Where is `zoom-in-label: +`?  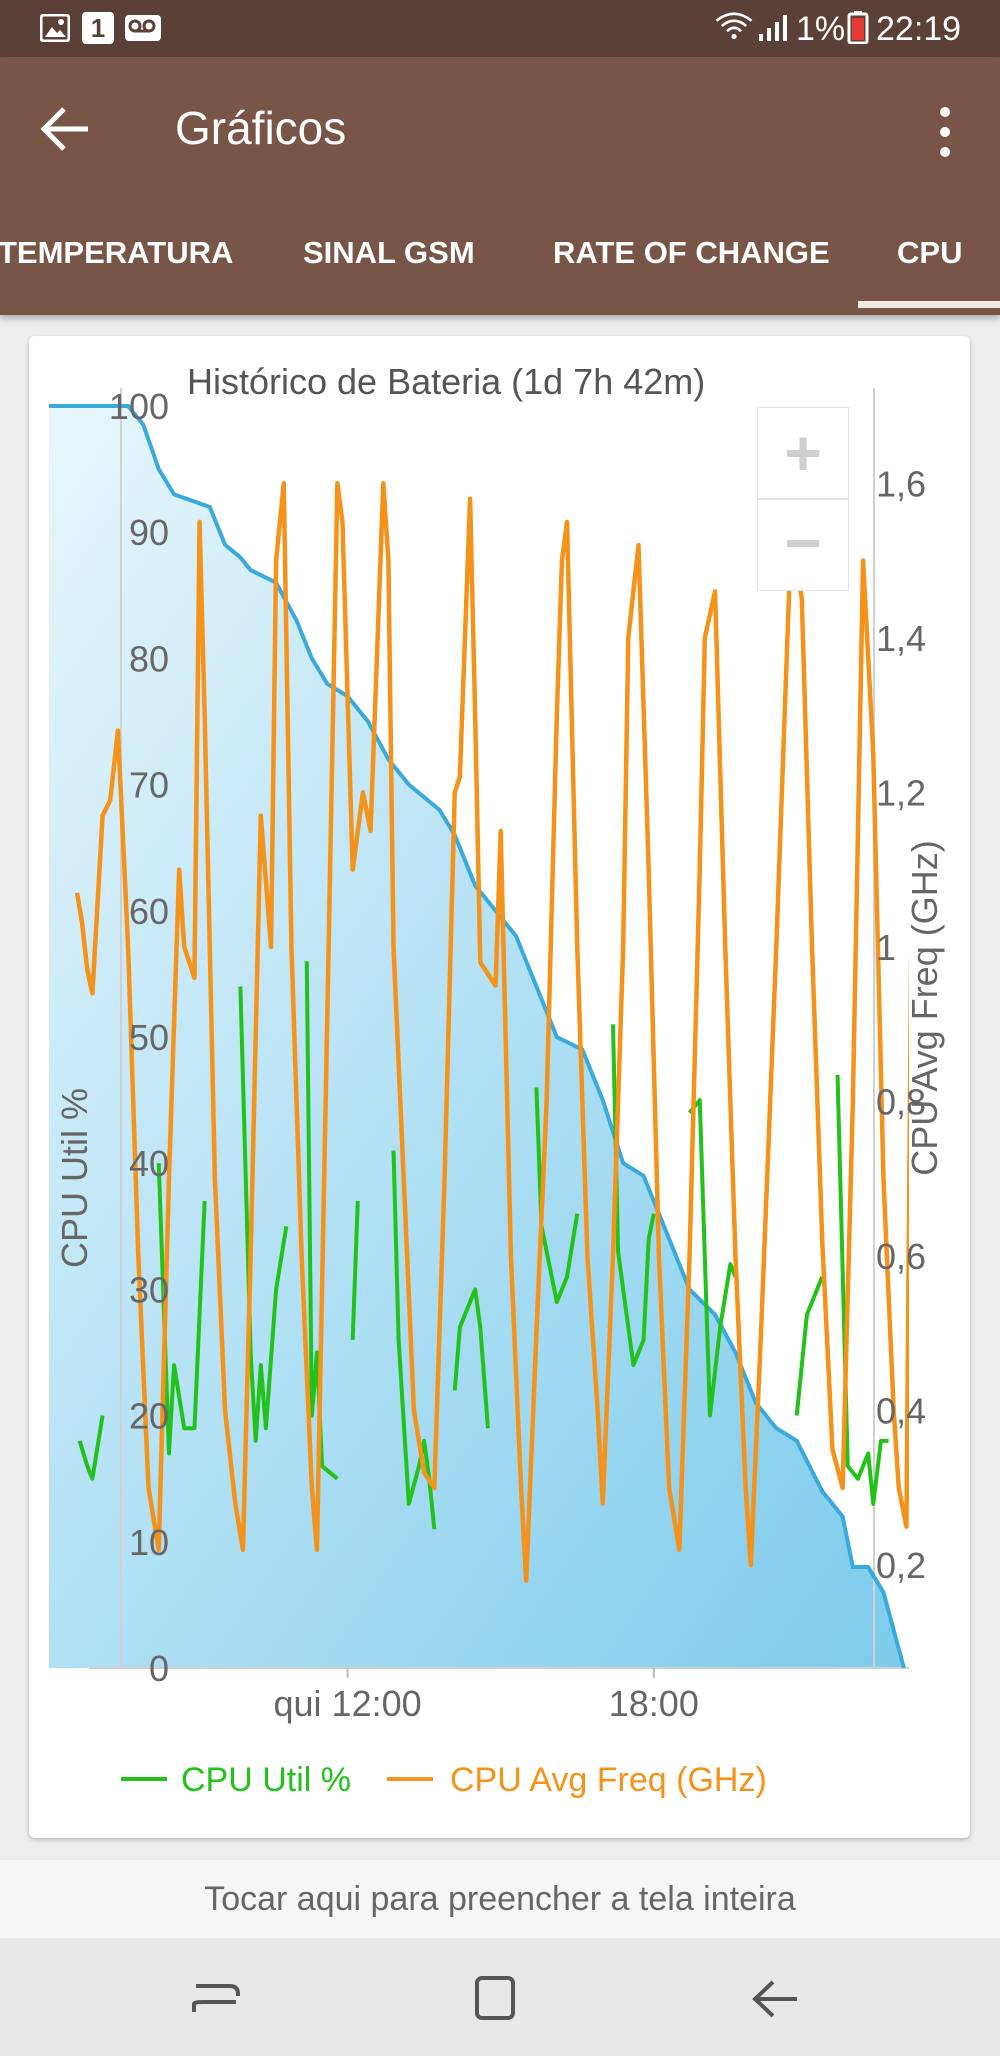
zoom-in-label: + is located at coordinates (803, 453).